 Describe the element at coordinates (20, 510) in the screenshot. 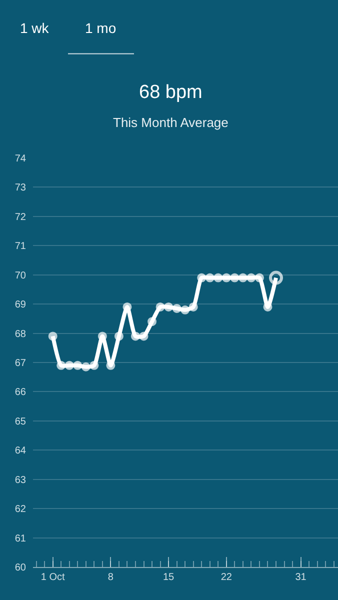

I see `y-tick-label: 62` at that location.